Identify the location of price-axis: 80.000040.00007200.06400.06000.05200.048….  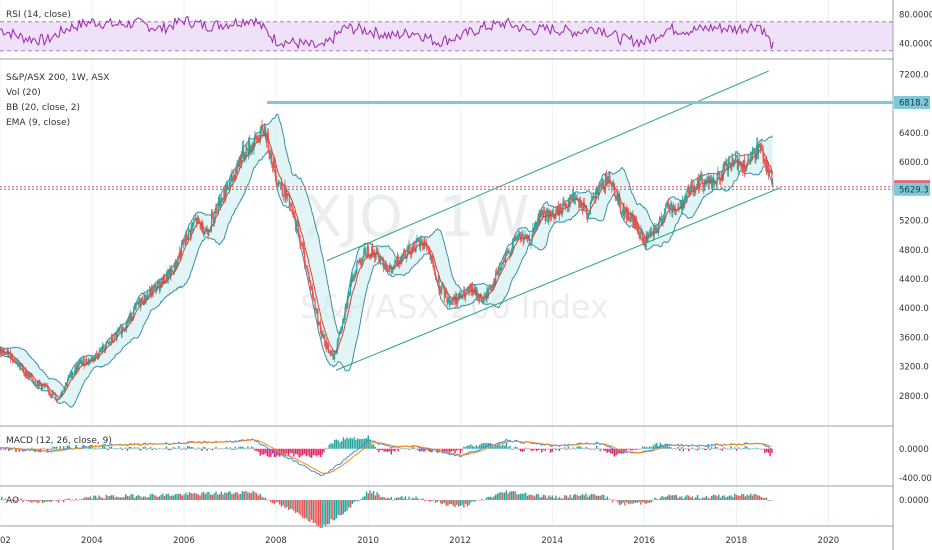
(913, 275).